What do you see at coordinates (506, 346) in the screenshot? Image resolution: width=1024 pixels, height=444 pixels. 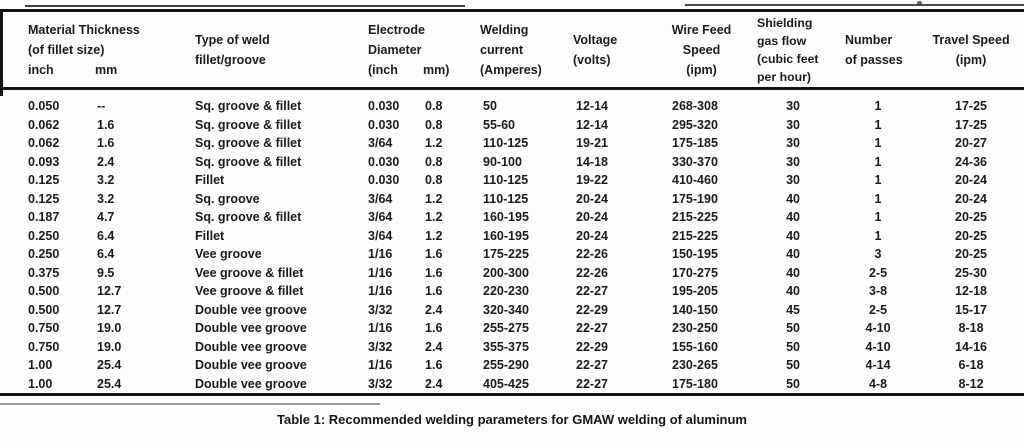 I see `cell-current: 355-375` at bounding box center [506, 346].